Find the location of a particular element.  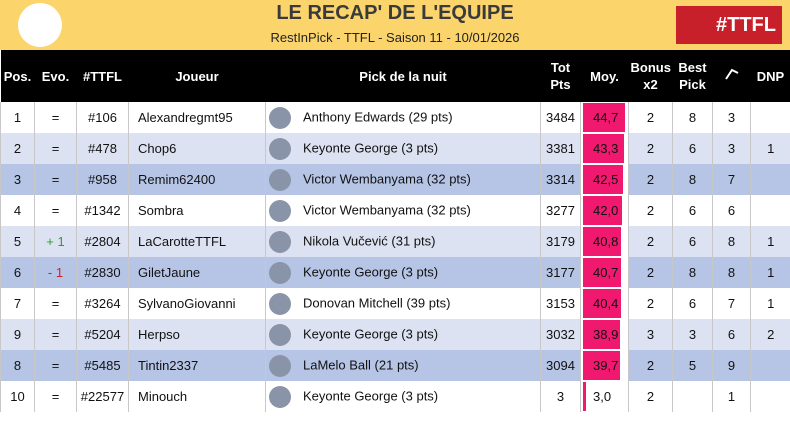

pick-cell: Keyonte George (3 pts) is located at coordinates (403, 272).